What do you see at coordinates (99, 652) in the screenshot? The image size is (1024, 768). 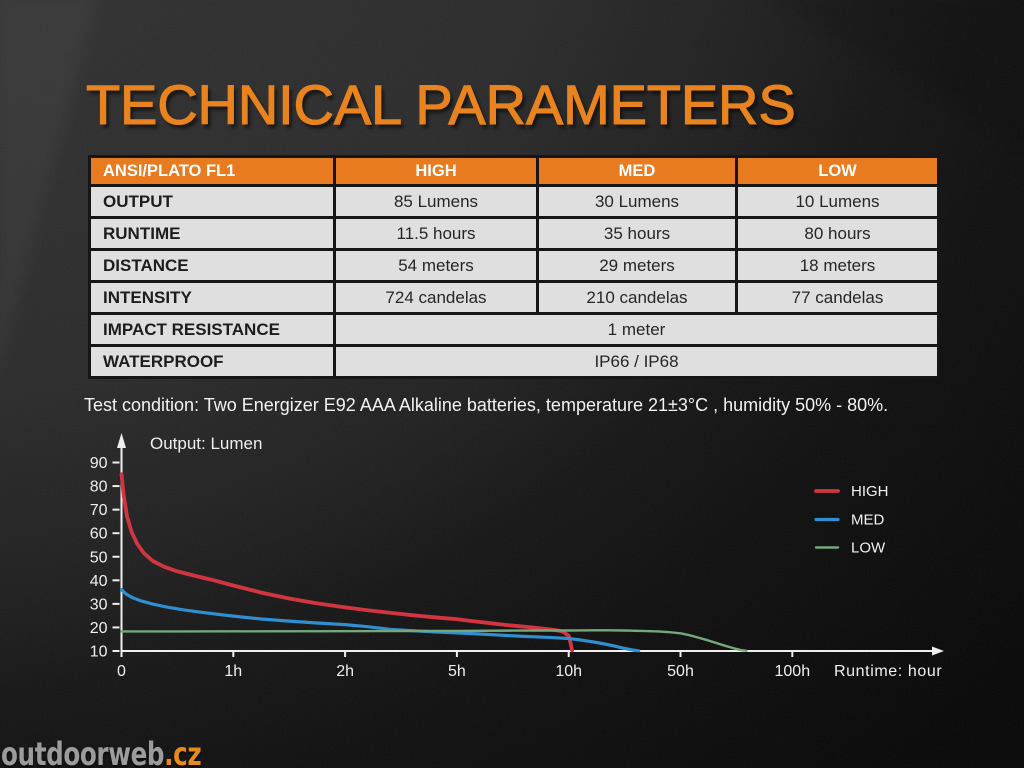 I see `y-tick-label: 10` at bounding box center [99, 652].